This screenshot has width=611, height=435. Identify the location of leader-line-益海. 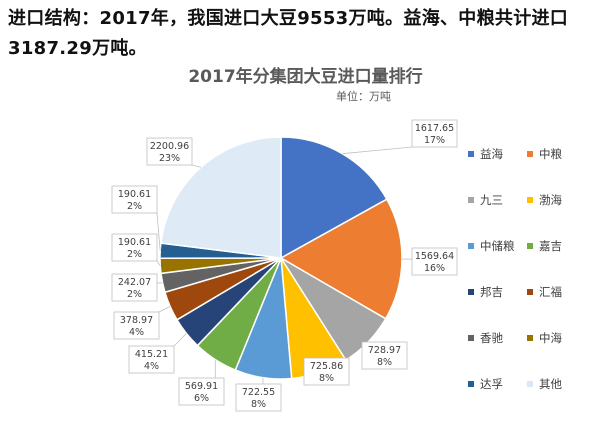
(377, 150).